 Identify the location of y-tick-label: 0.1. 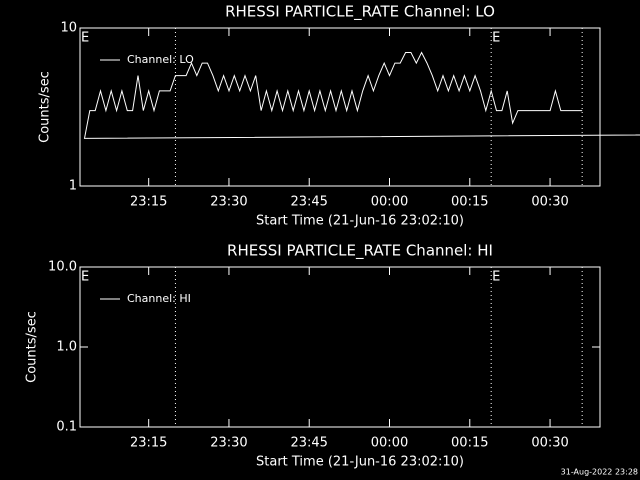
(66, 427).